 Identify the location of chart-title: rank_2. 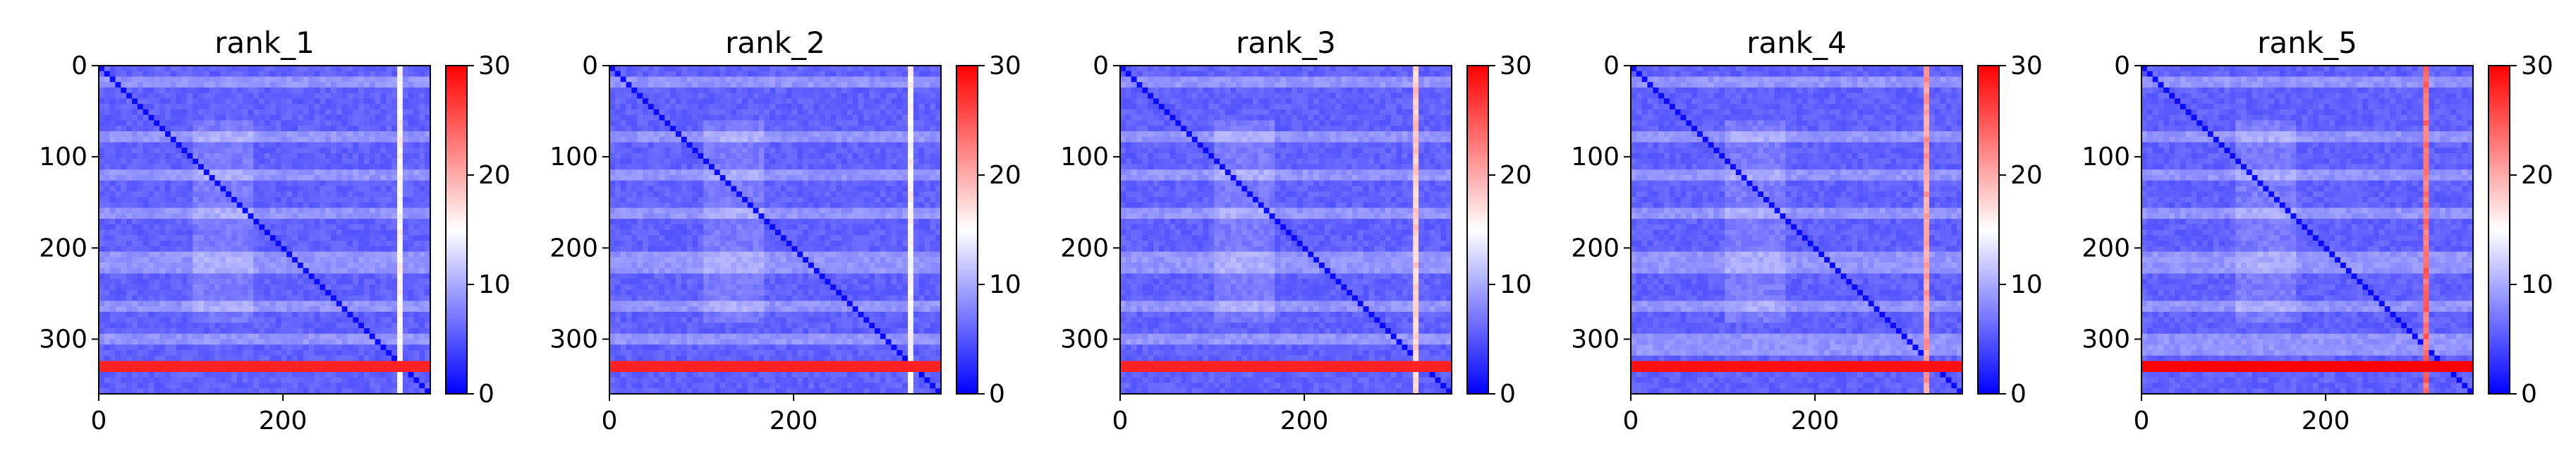
(775, 42).